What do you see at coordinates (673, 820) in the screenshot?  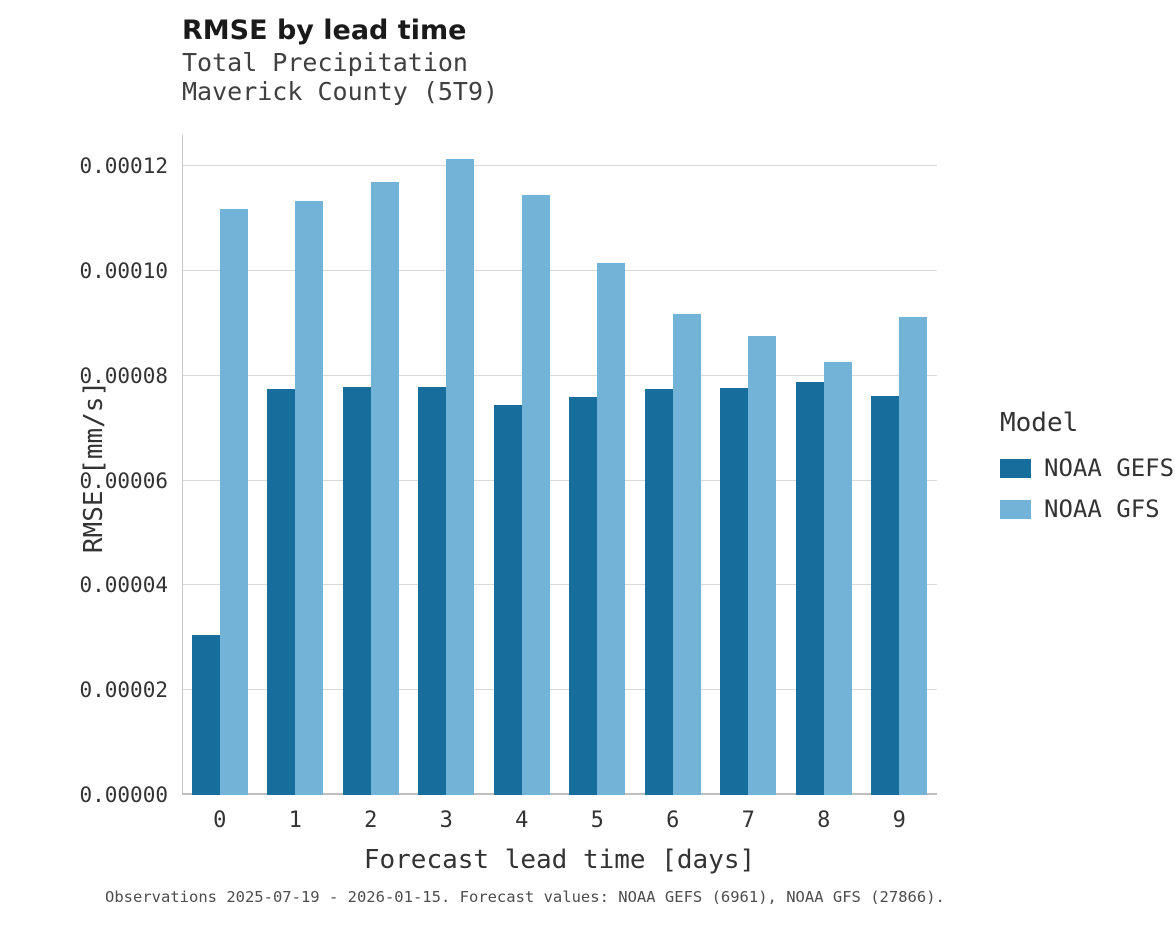 I see `x-tick-label: 6` at bounding box center [673, 820].